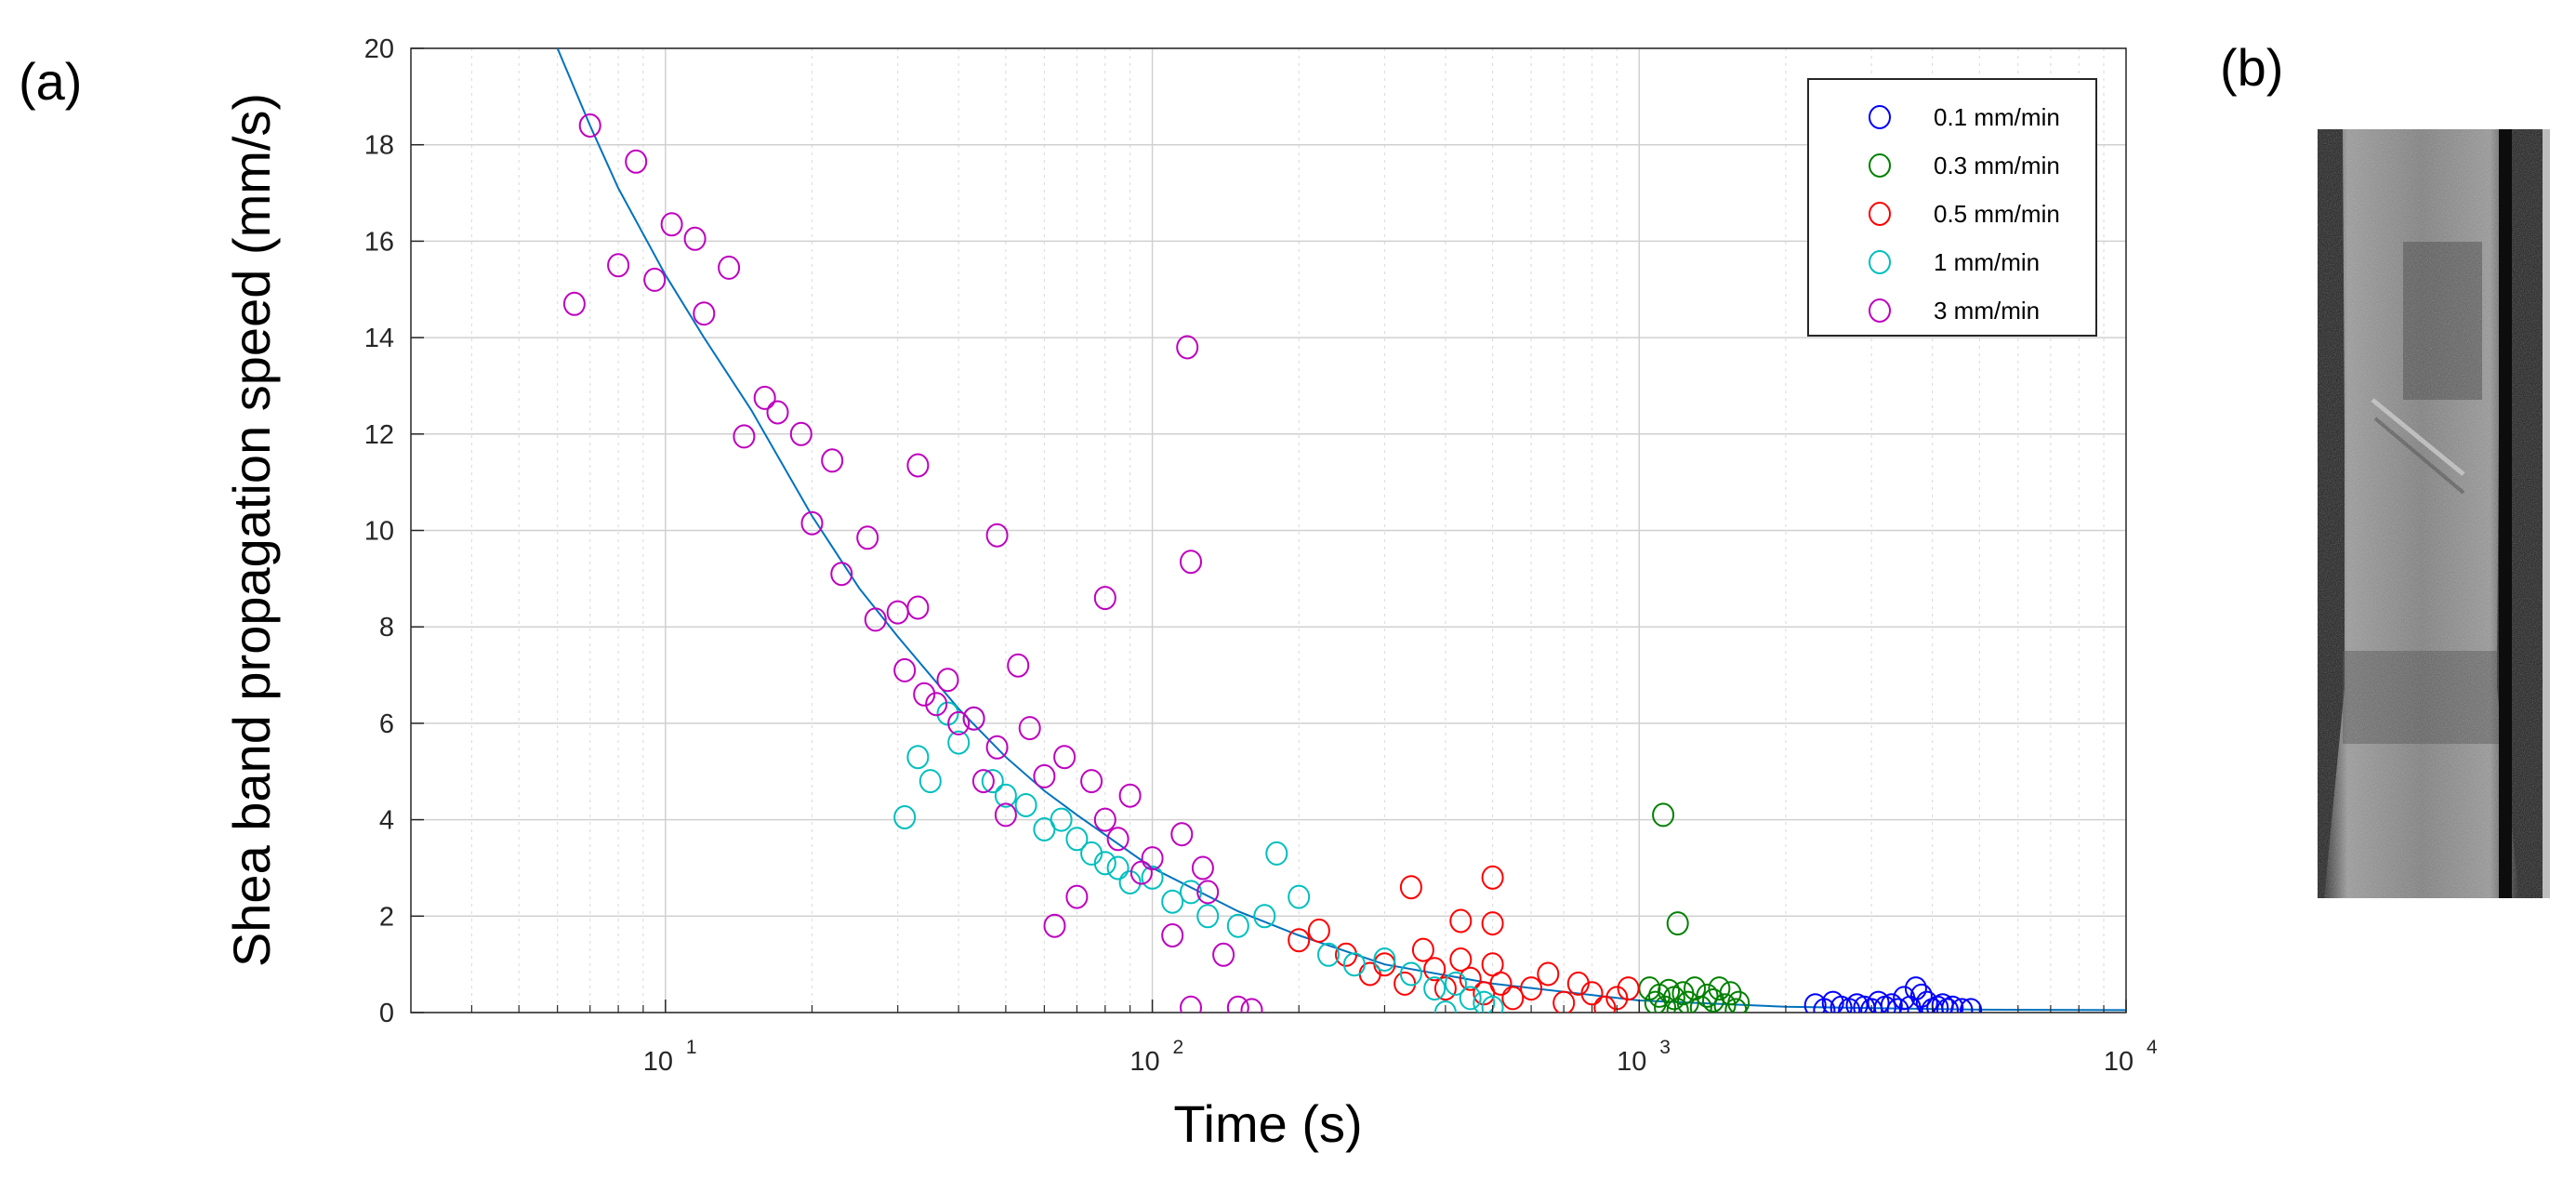 This screenshot has height=1192, width=2576. What do you see at coordinates (386, 1013) in the screenshot?
I see `y-tick-label: 0` at bounding box center [386, 1013].